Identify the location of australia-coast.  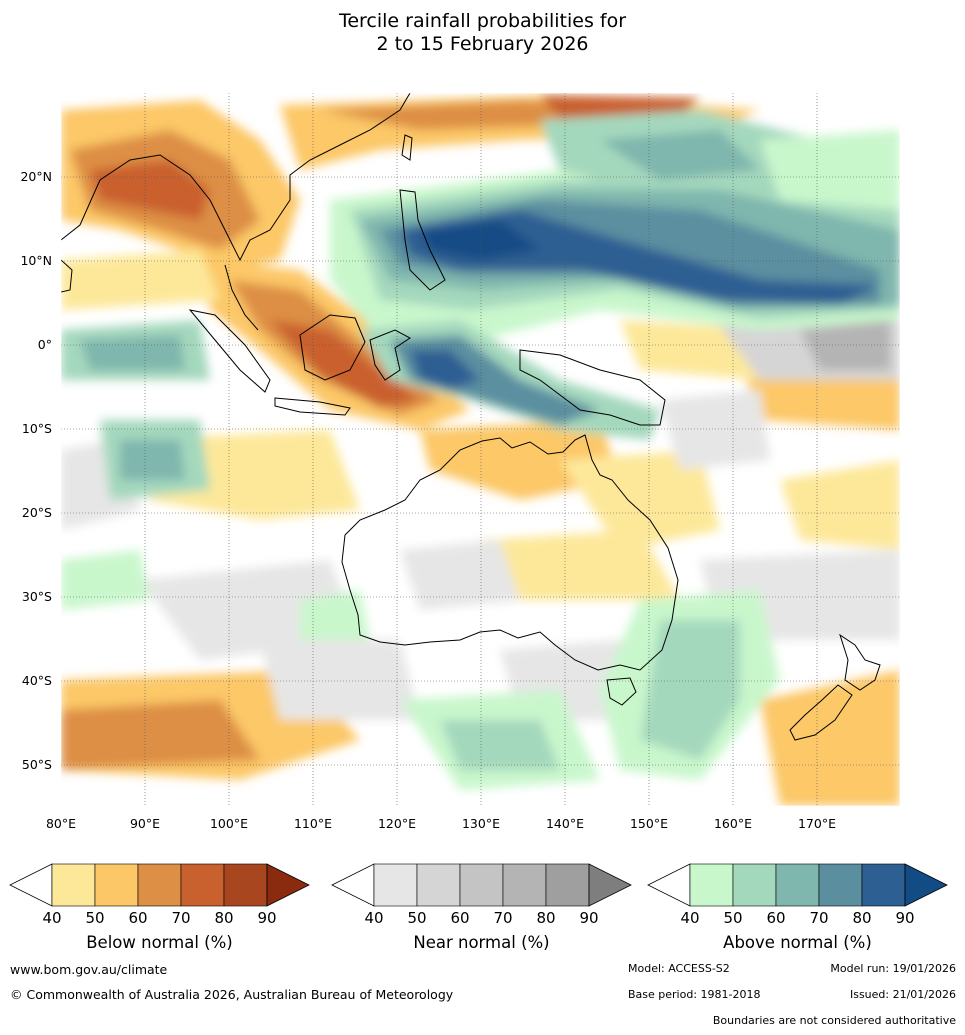
(510, 552).